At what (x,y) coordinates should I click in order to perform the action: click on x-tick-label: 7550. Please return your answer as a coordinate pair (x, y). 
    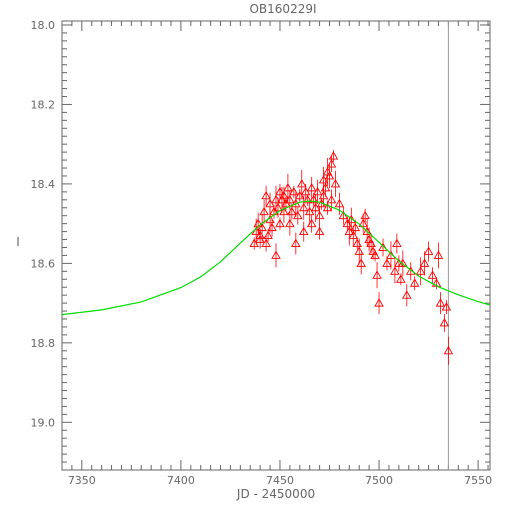
    Looking at the image, I should click on (478, 480).